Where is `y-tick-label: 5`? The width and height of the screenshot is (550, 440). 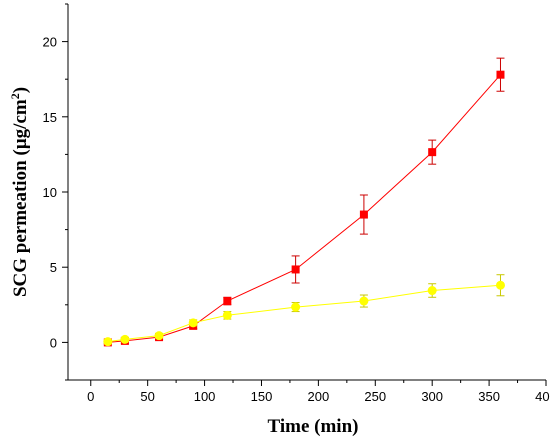 y-tick-label: 5 is located at coordinates (53, 267).